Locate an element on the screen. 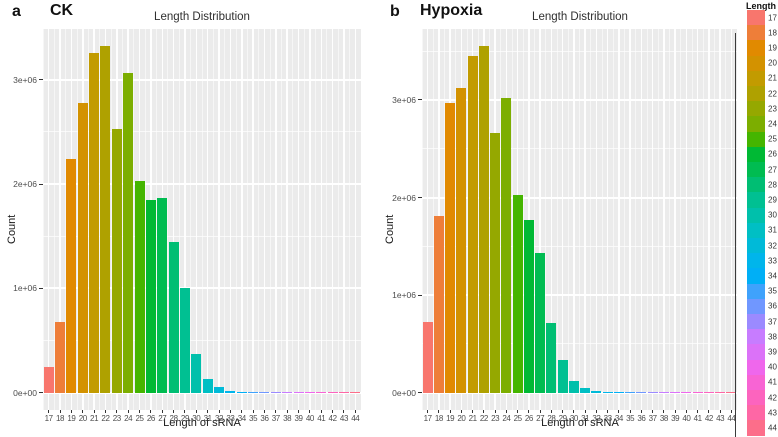 The width and height of the screenshot is (778, 437). legend-label-34: 34 is located at coordinates (772, 276).